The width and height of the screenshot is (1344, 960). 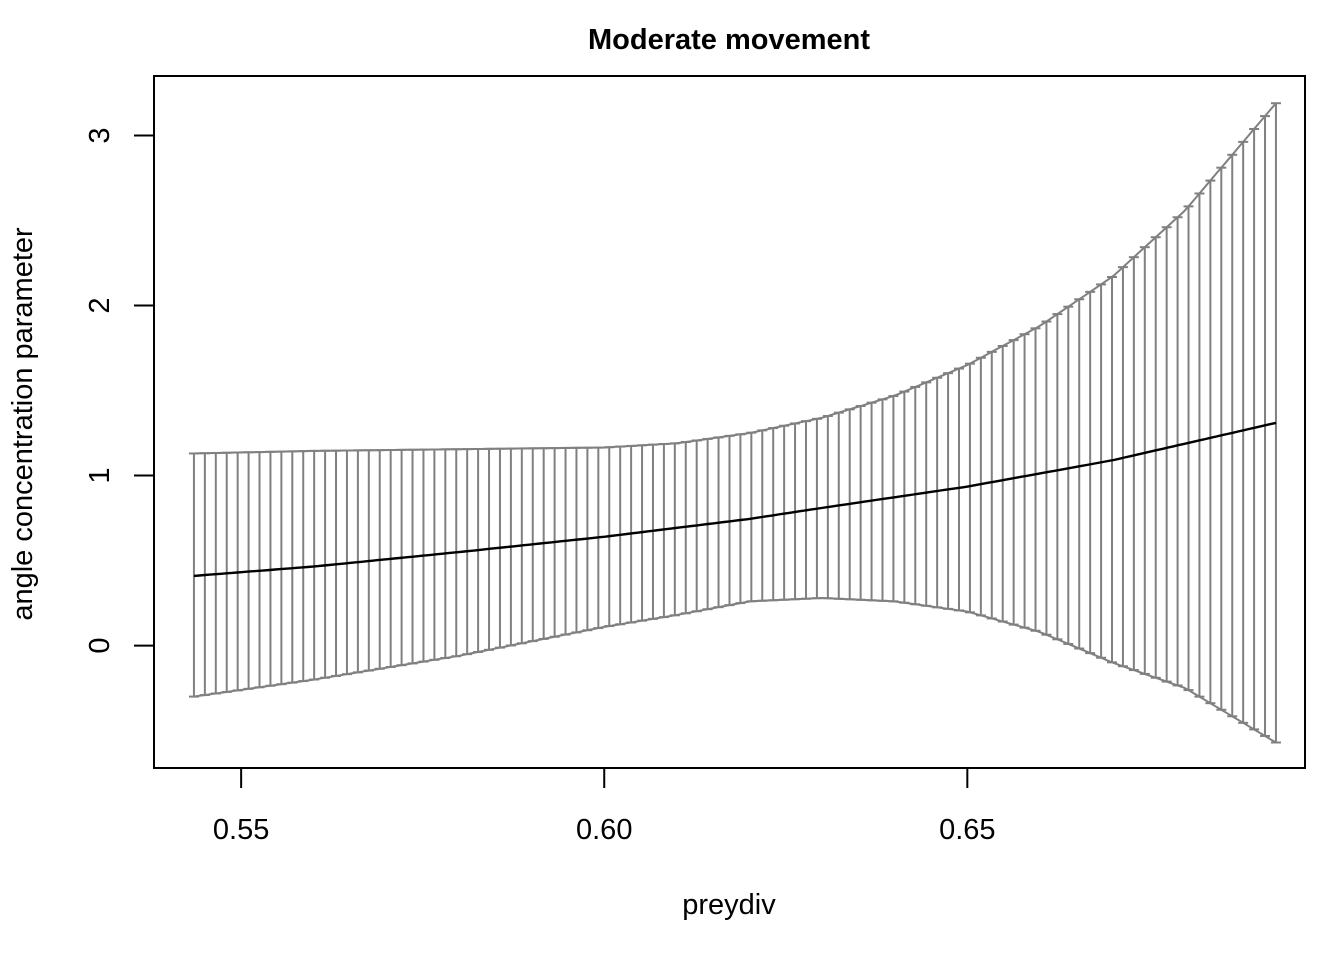 I want to click on estimate-line, so click(x=735, y=499).